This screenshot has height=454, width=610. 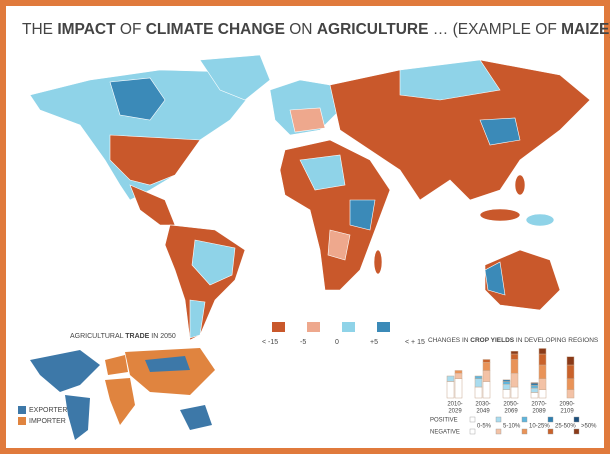 I want to click on title-part: TRADE, so click(x=137, y=336).